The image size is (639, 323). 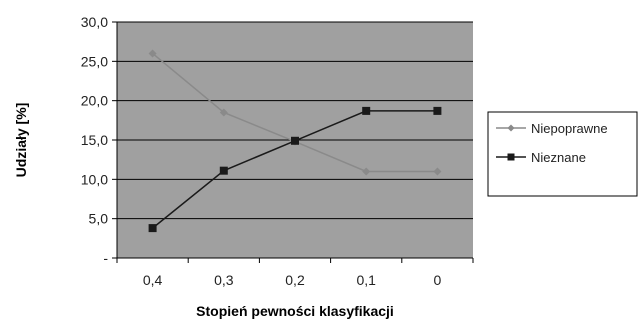 I want to click on y-tick-label: 15,0, so click(x=94, y=140).